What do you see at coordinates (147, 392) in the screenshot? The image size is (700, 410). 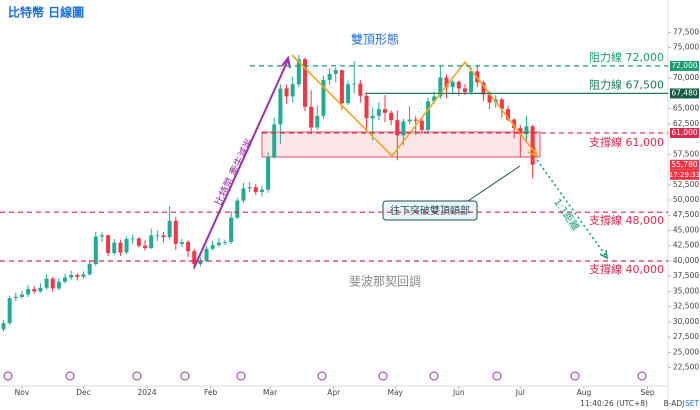 I see `x-tick-label: 2024` at bounding box center [147, 392].